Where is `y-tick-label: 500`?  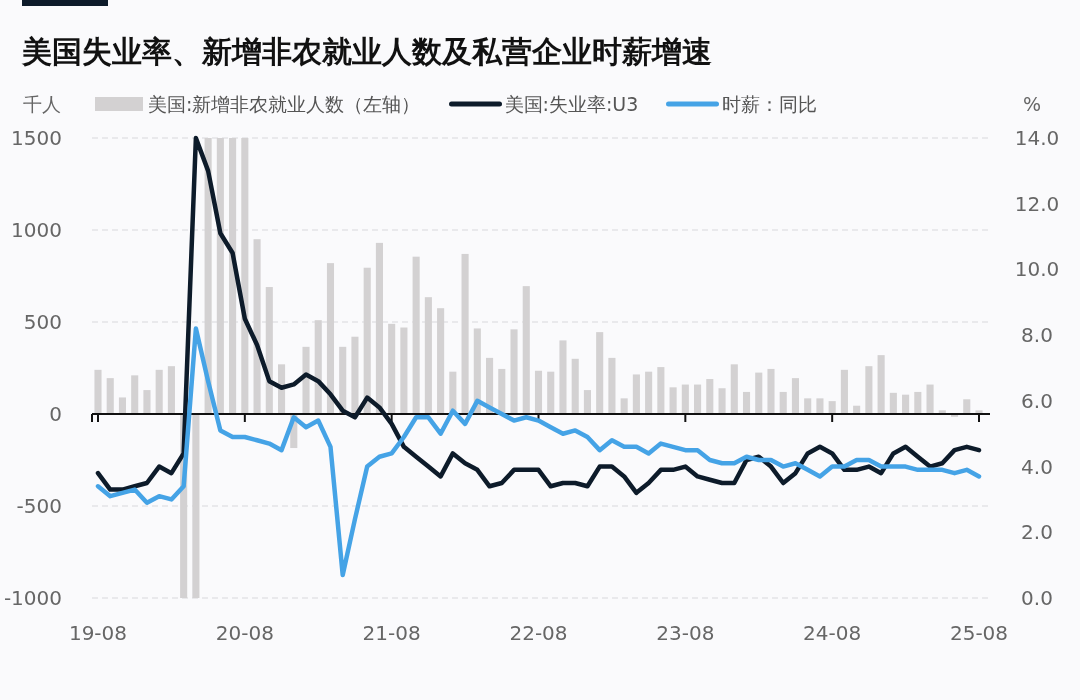 y-tick-label: 500 is located at coordinates (42, 322).